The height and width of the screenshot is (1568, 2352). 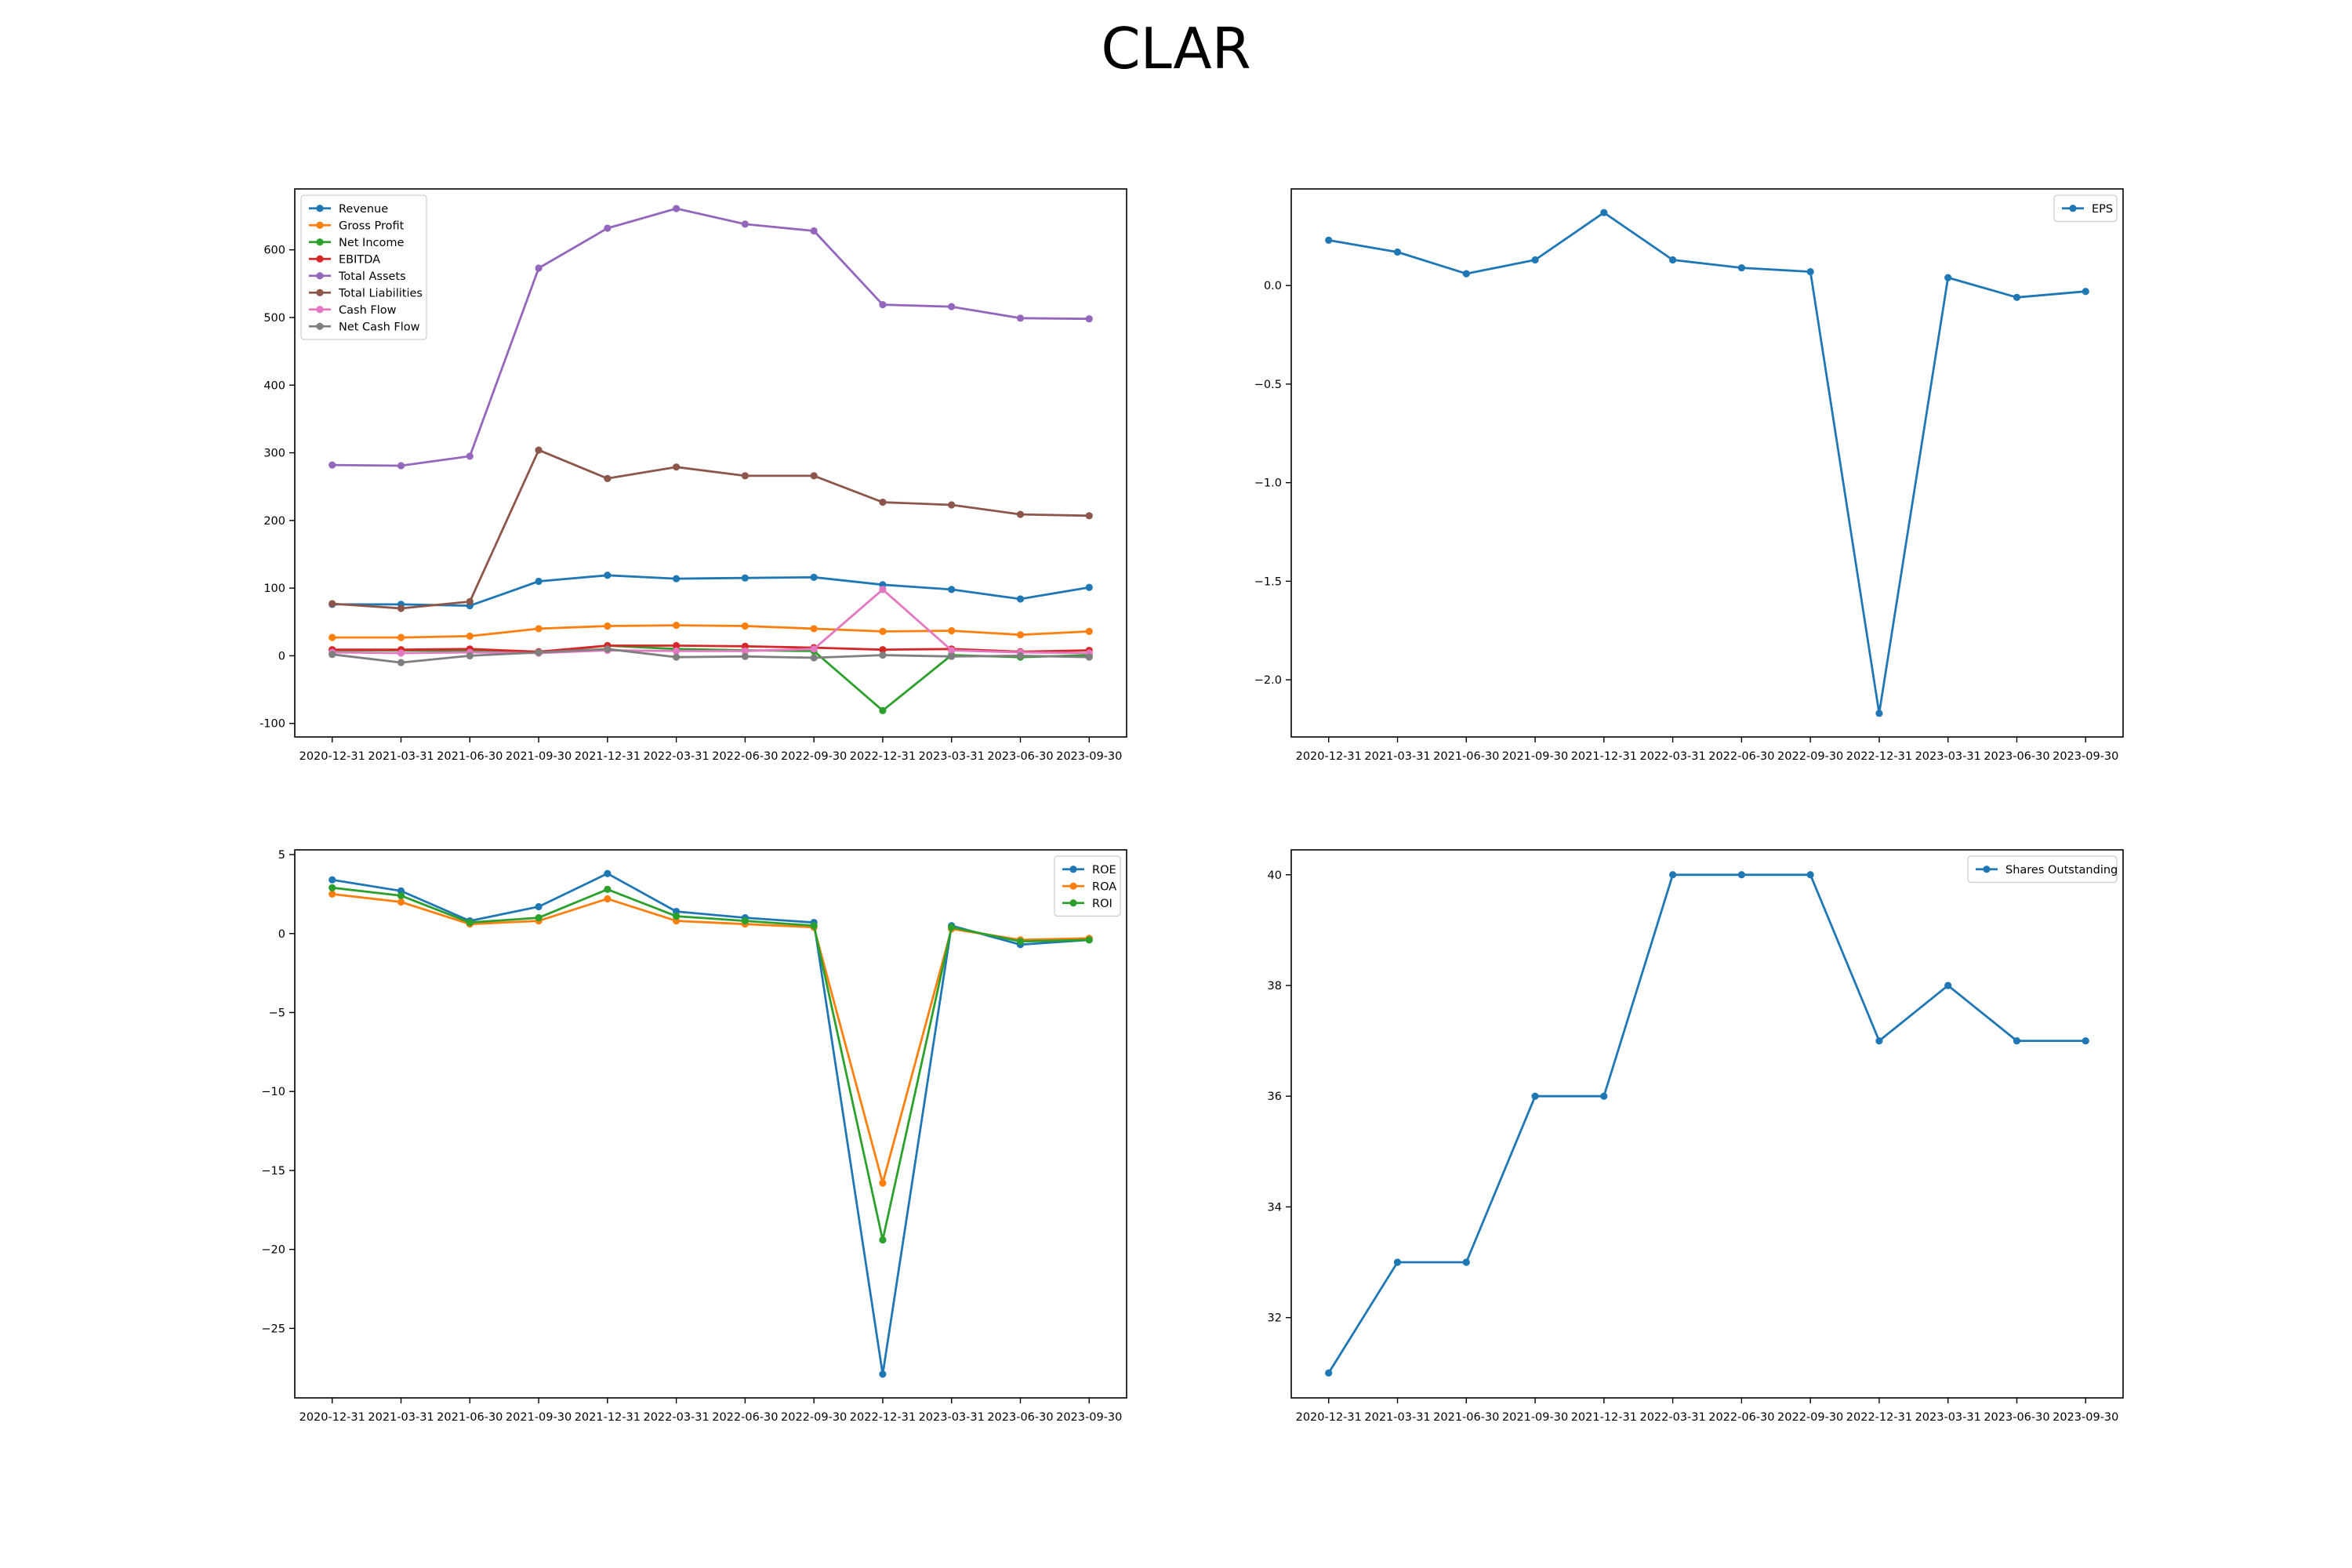 What do you see at coordinates (2016, 756) in the screenshot?
I see `x-tick-label: 2023-06-30` at bounding box center [2016, 756].